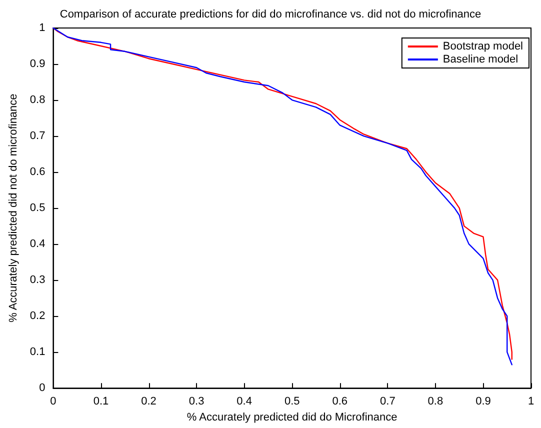 The height and width of the screenshot is (428, 541). I want to click on x-tick-label: 0.6, so click(340, 402).